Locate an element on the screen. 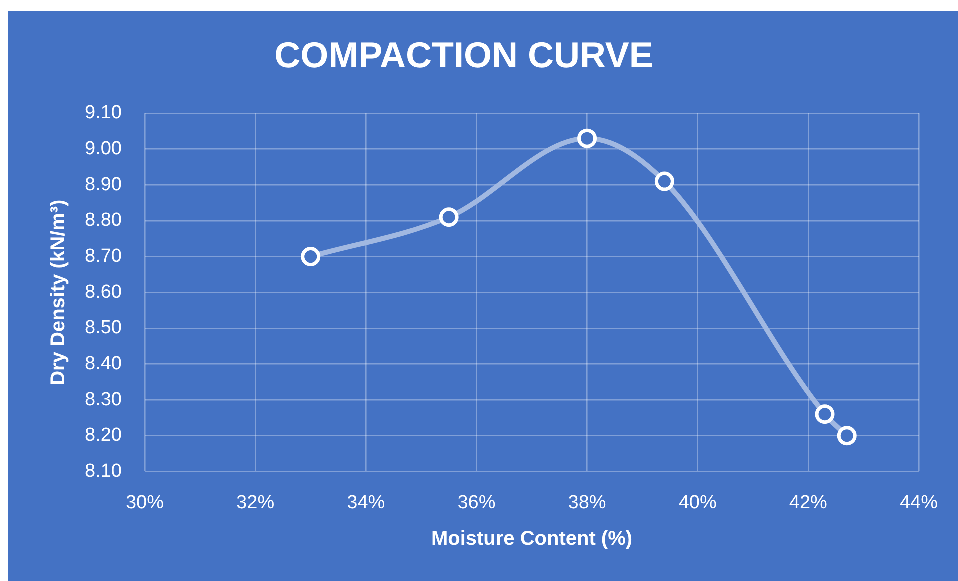 The height and width of the screenshot is (581, 958). x-tick-label: 34% is located at coordinates (366, 503).